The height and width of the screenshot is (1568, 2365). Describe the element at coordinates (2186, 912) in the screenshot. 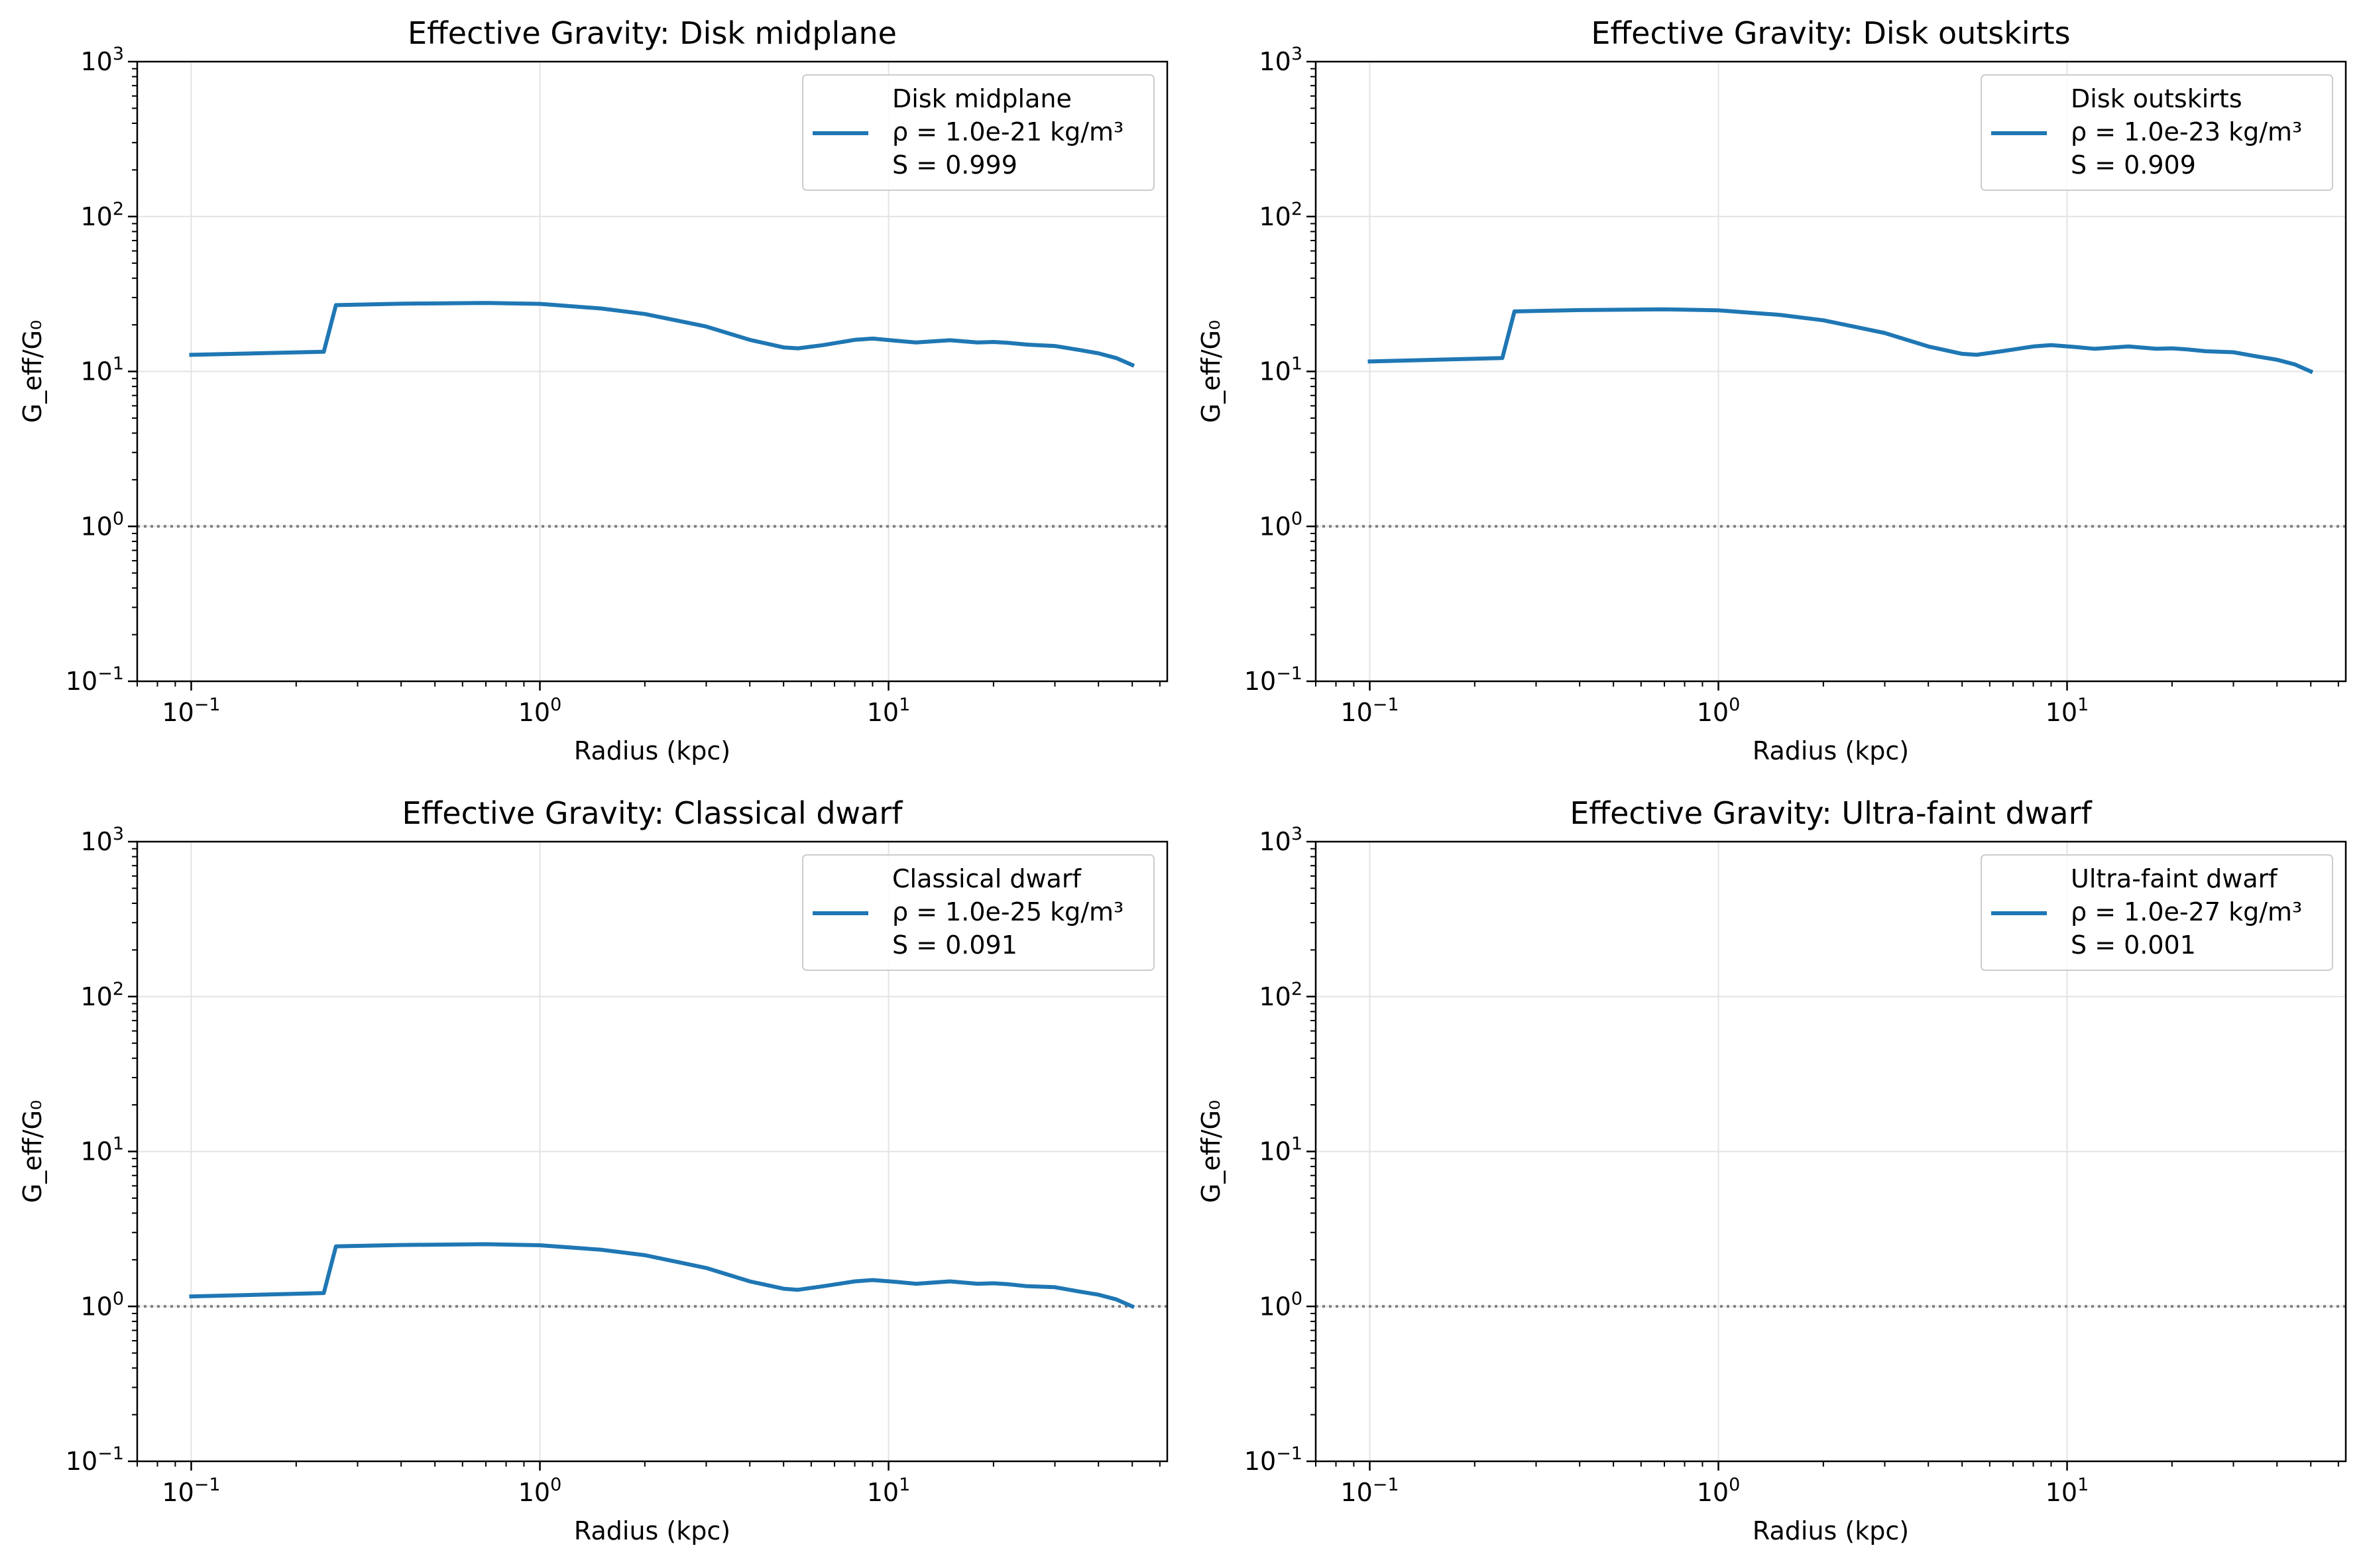

I see `legend-label-line-2: ρ = 1.0e-27 kg/m³` at that location.